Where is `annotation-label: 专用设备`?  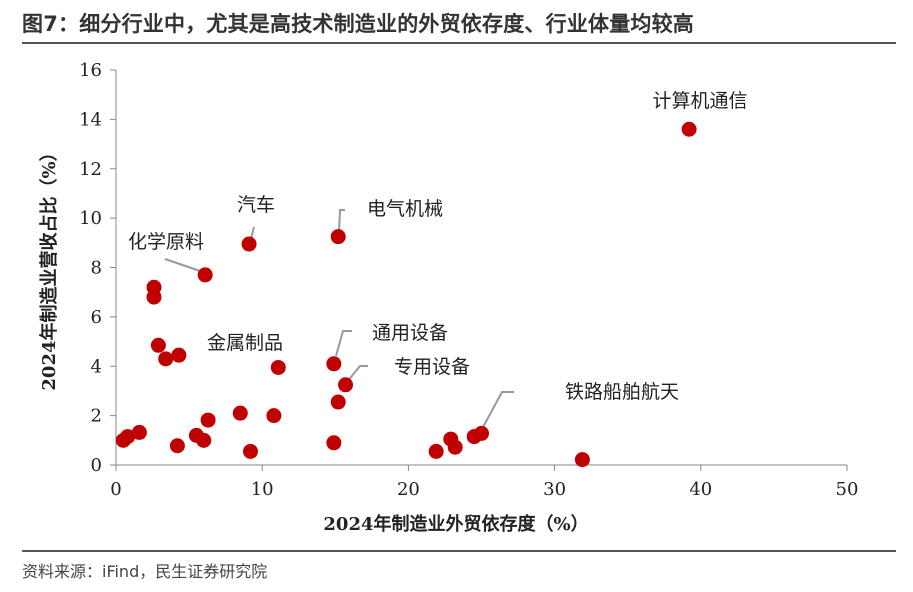 annotation-label: 专用设备 is located at coordinates (432, 367).